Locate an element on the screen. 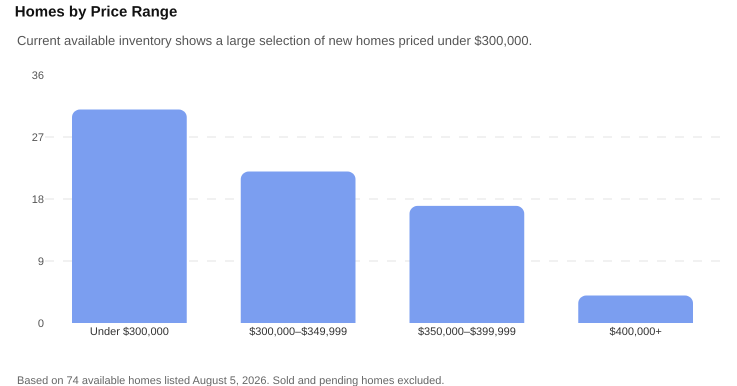 The image size is (737, 386). x-tick-label: $350,000–$399,999 is located at coordinates (467, 332).